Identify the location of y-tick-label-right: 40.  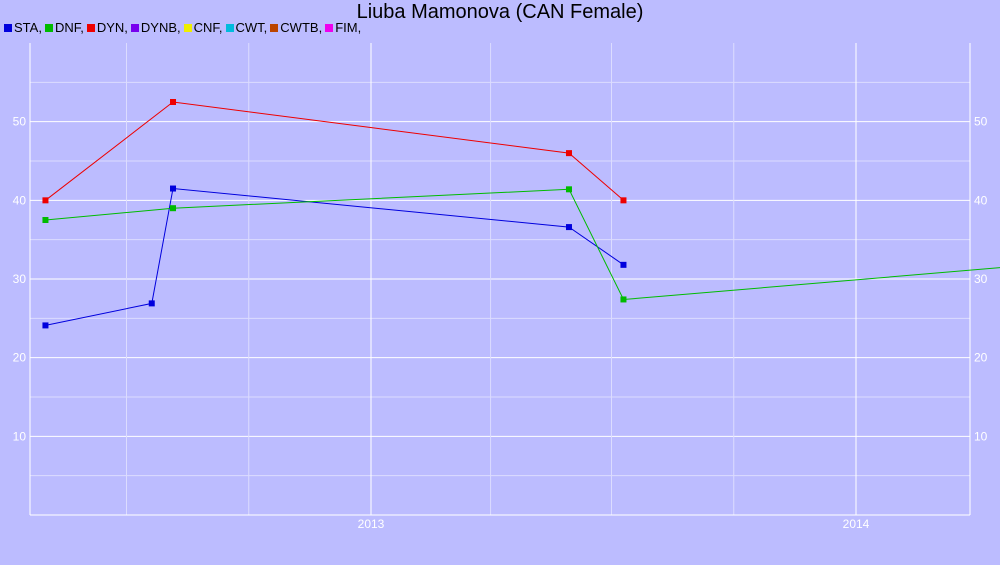
(981, 200).